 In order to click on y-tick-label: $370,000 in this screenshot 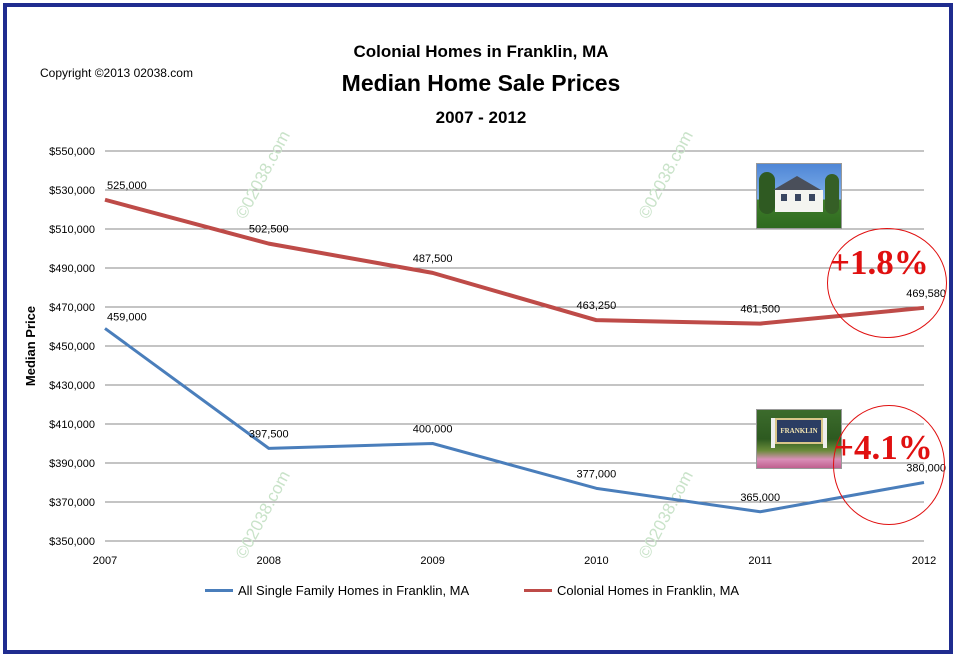, I will do `click(72, 503)`.